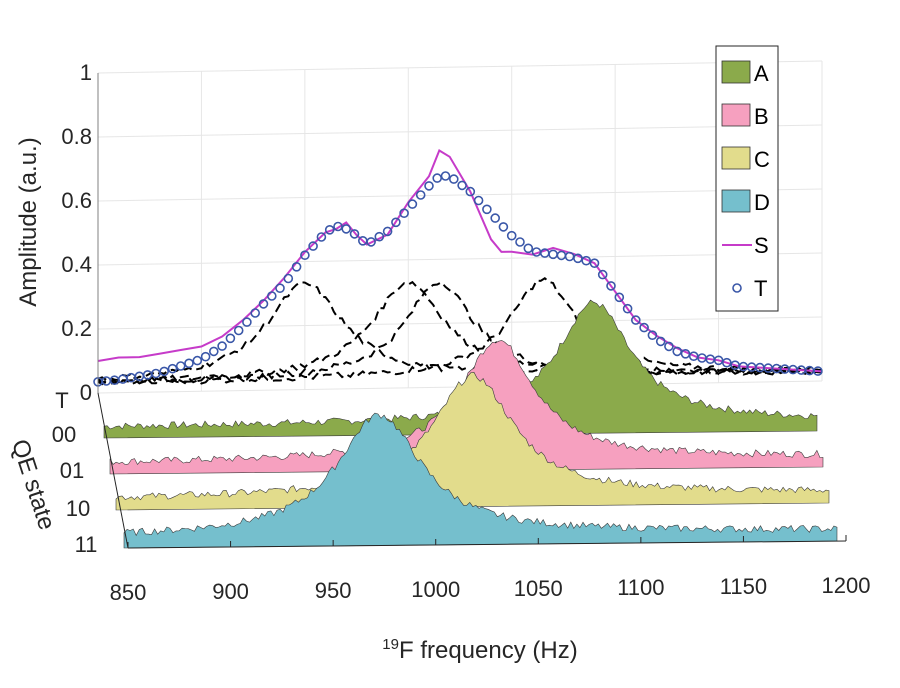 Image resolution: width=900 pixels, height=688 pixels. What do you see at coordinates (76, 136) in the screenshot?
I see `y-tick-label-4: 0.8` at bounding box center [76, 136].